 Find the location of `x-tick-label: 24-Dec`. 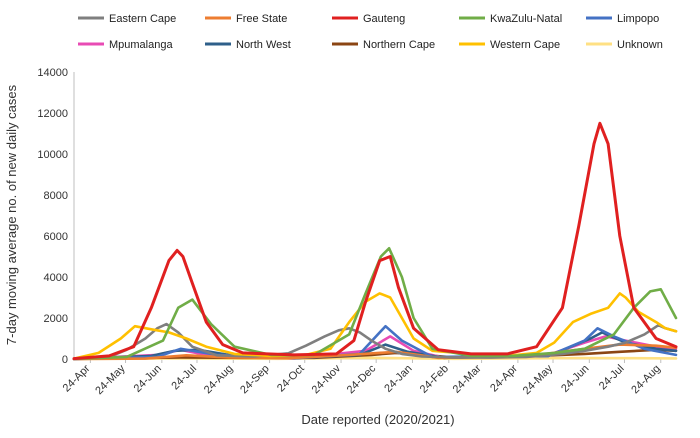

x-tick-label: 24-Dec is located at coordinates (362, 379).